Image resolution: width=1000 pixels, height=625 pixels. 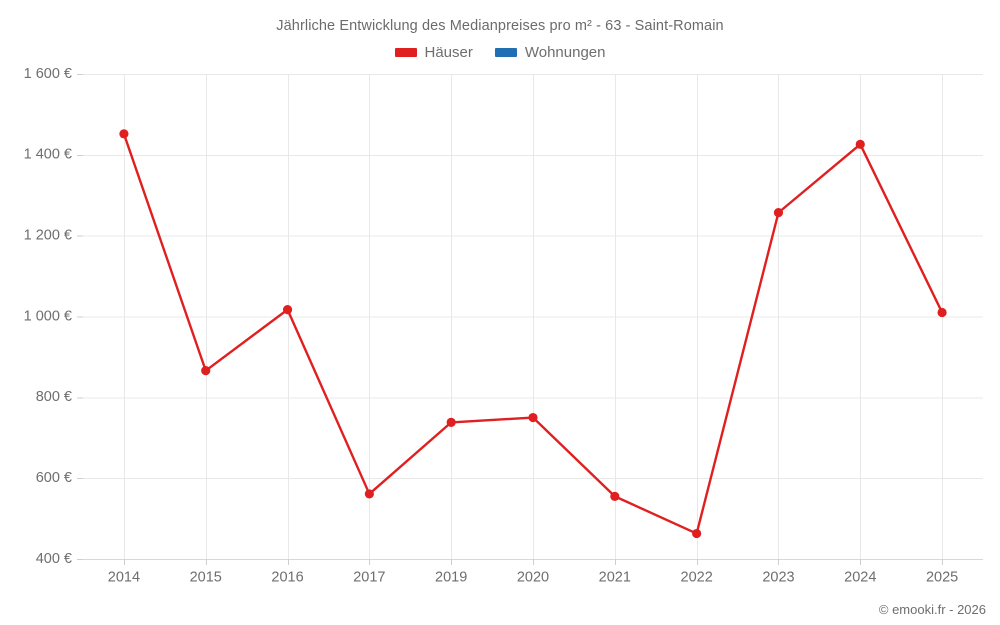 What do you see at coordinates (615, 578) in the screenshot?
I see `x-axis-tick-label: 2021` at bounding box center [615, 578].